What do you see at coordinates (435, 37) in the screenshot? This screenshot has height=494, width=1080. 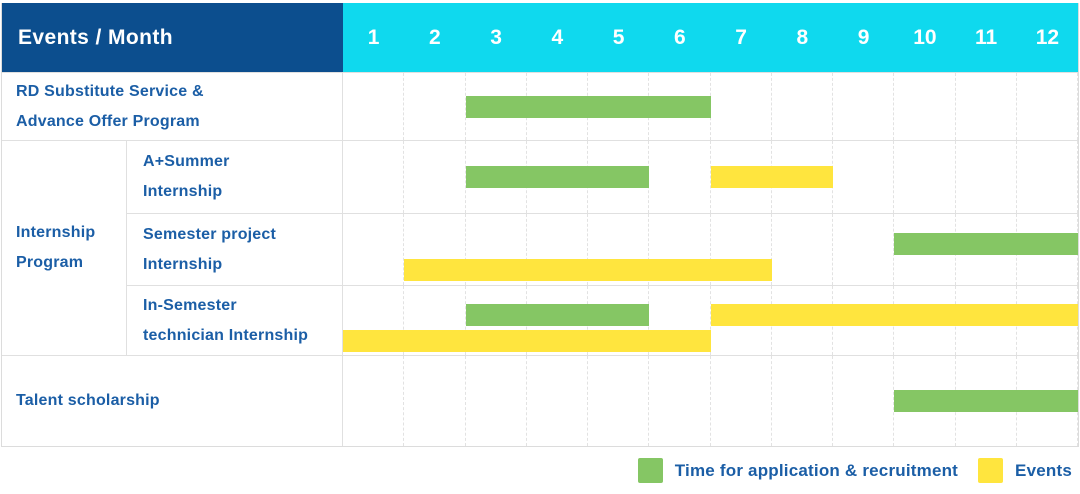 I see `month-header-cell: 2` at bounding box center [435, 37].